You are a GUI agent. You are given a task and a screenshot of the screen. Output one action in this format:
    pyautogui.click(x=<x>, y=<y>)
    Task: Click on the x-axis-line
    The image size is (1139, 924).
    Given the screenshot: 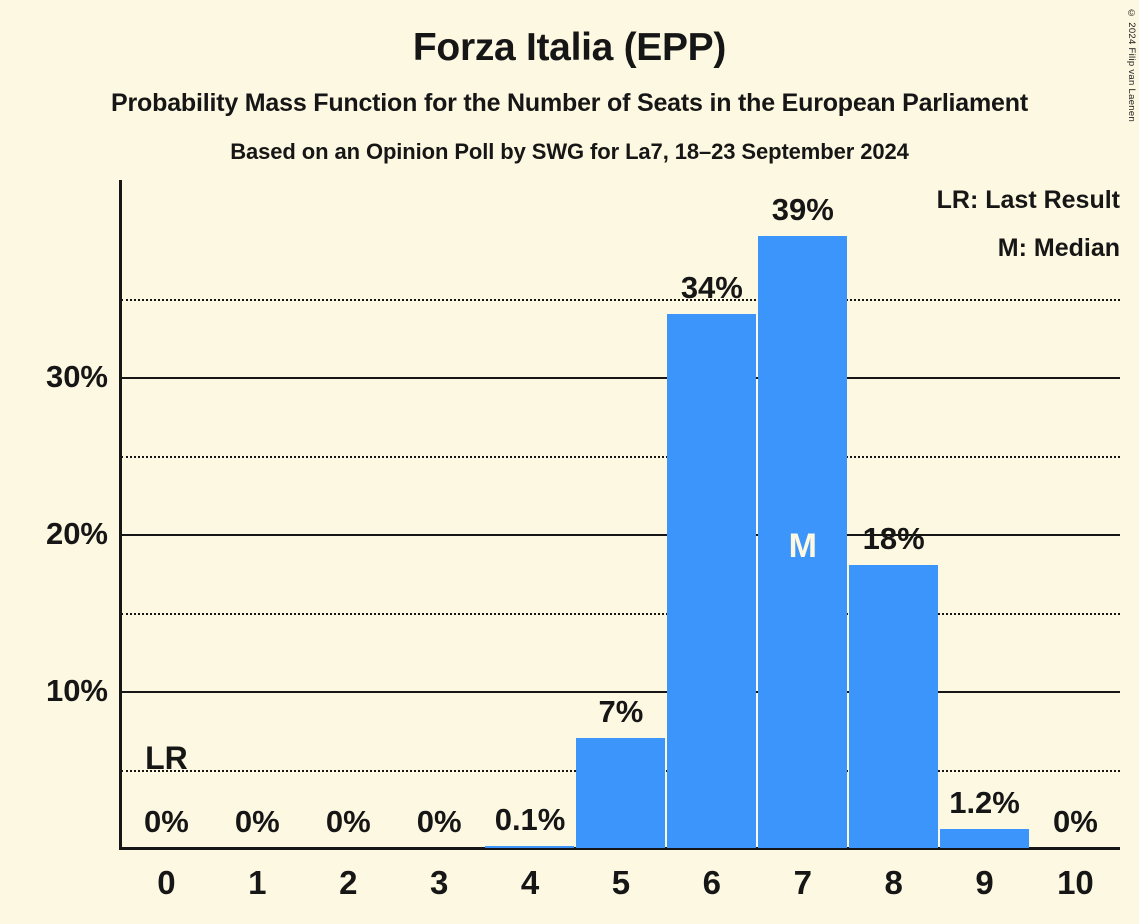 What is the action you would take?
    pyautogui.click(x=619, y=848)
    